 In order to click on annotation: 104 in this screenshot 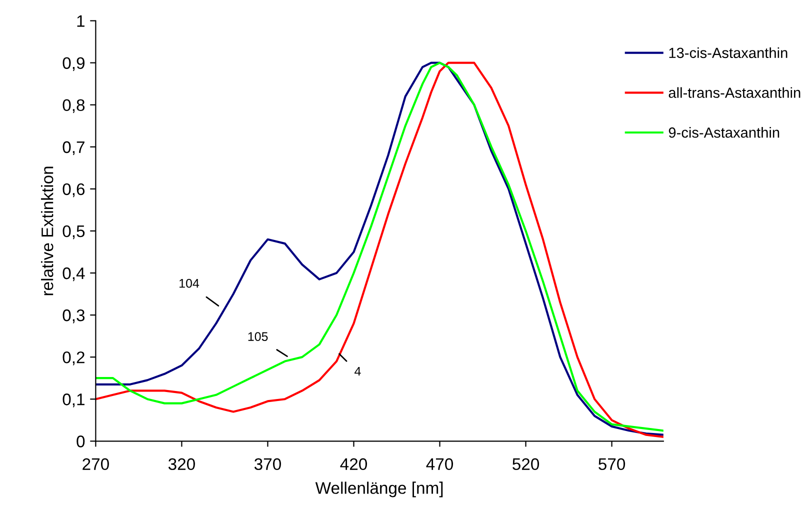, I will do `click(190, 283)`.